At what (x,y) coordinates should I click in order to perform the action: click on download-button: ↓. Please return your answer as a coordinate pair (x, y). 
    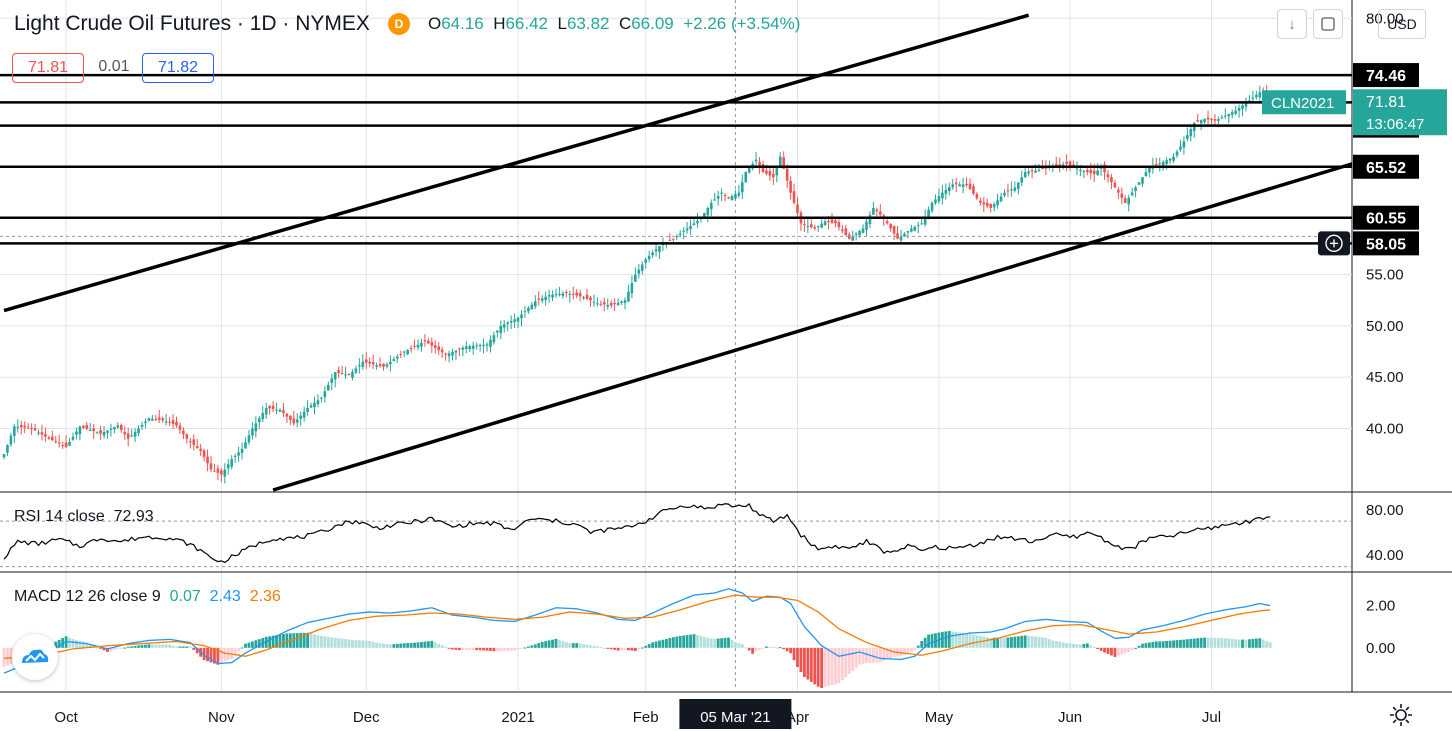
    Looking at the image, I should click on (1292, 24).